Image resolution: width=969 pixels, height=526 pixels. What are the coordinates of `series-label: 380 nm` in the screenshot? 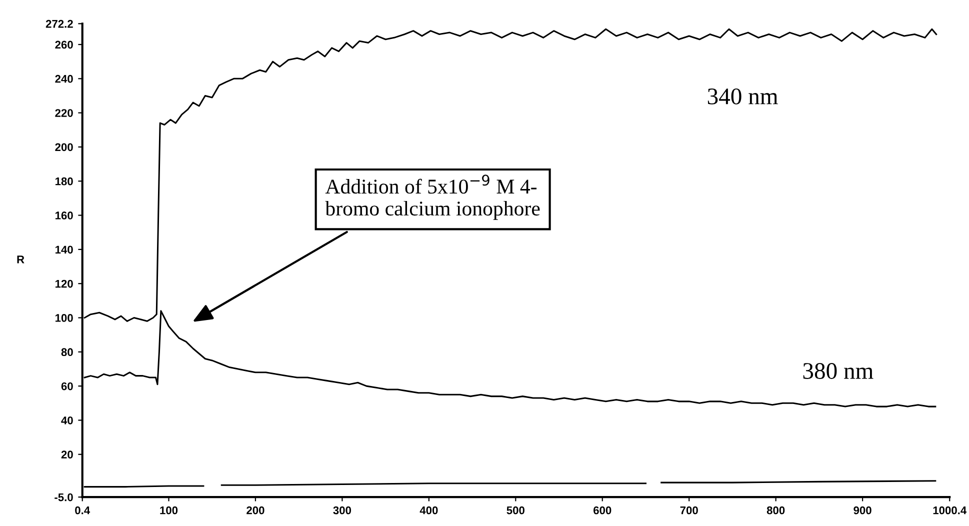 It's located at (838, 371).